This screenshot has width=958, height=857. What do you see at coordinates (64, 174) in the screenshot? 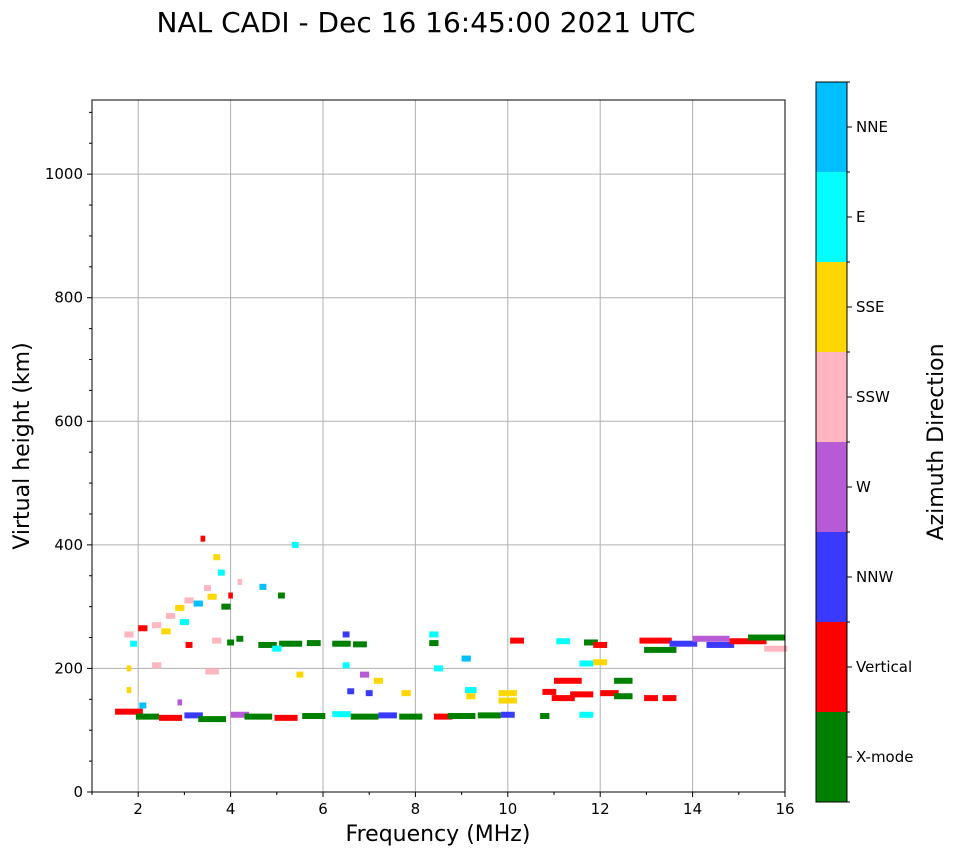
I see `y-tick-label: 1000` at bounding box center [64, 174].